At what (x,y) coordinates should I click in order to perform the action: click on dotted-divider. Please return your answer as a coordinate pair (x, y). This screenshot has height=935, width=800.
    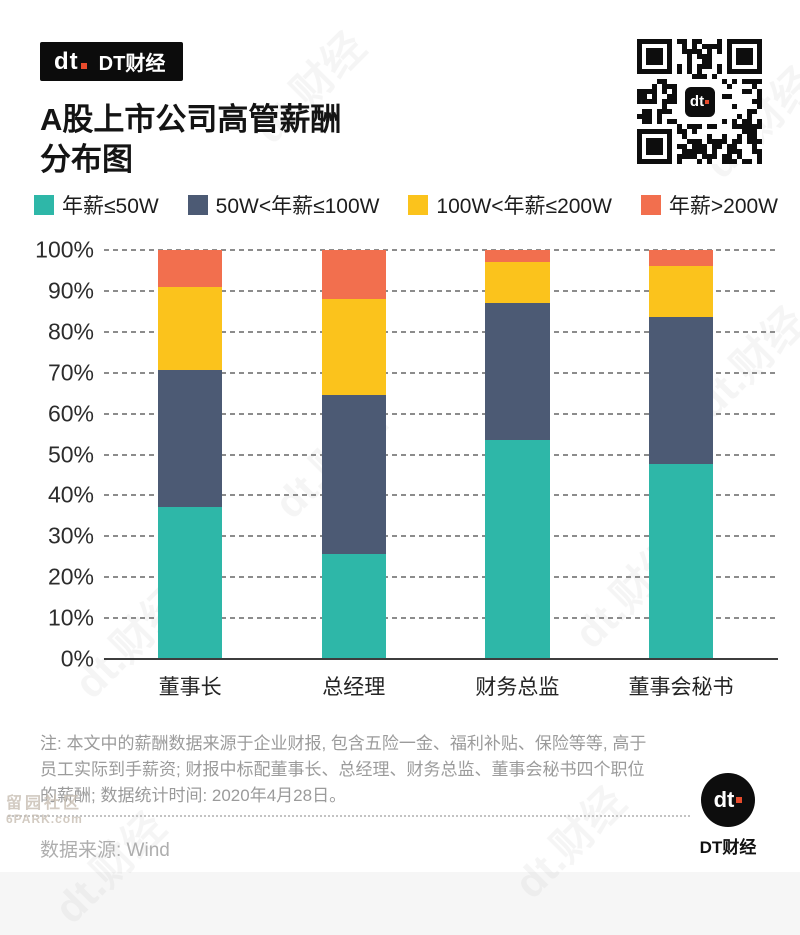
    Looking at the image, I should click on (349, 816).